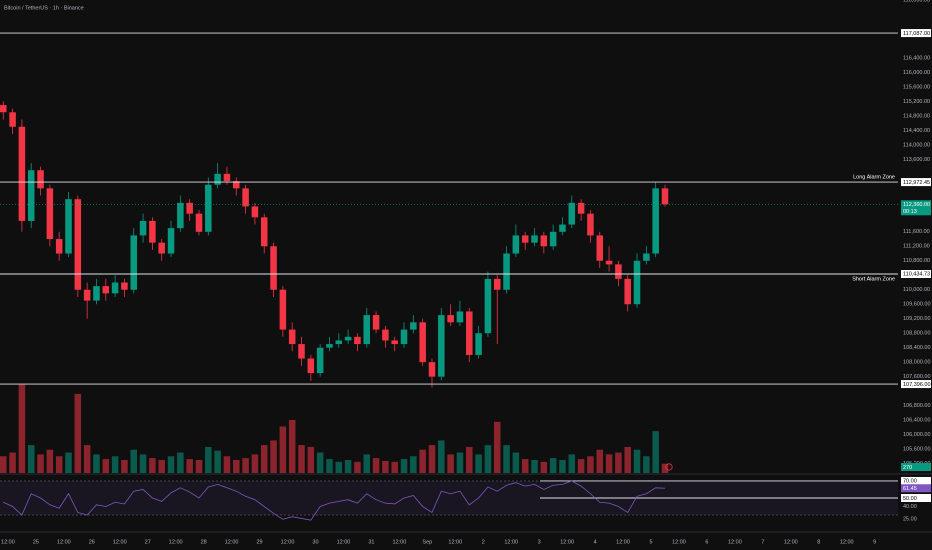  I want to click on countdown: 00:13, so click(910, 212).